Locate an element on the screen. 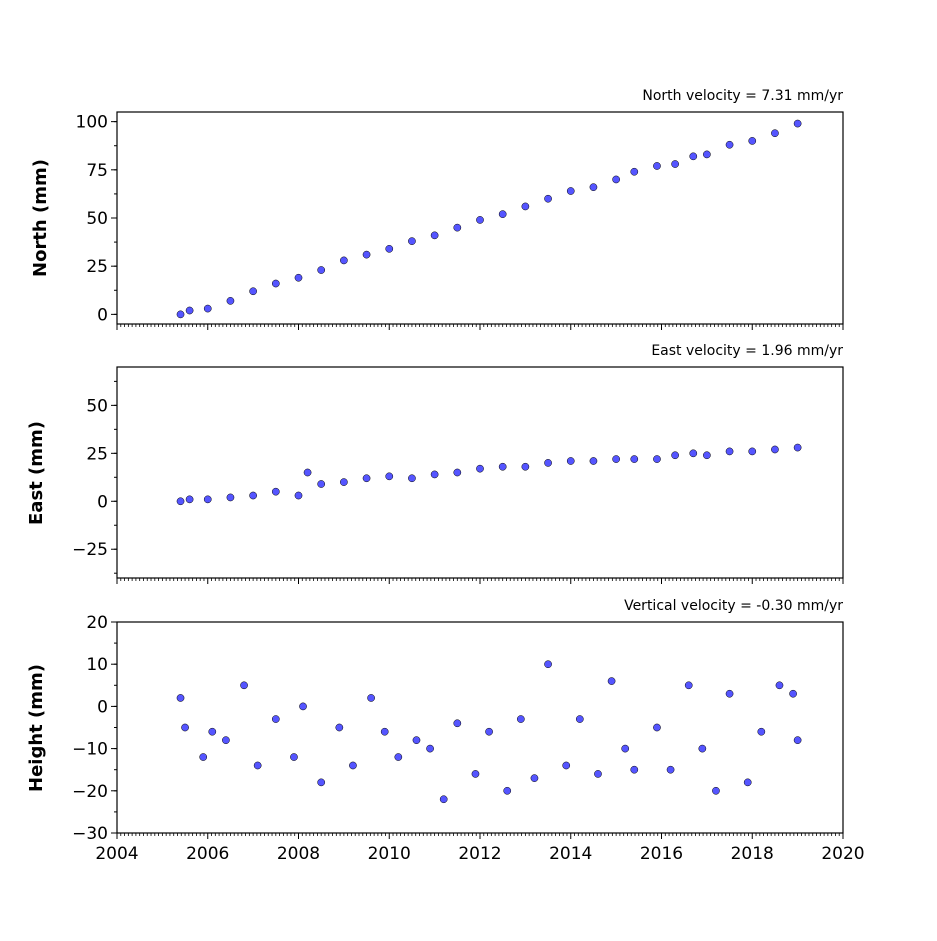 Image resolution: width=937 pixels, height=941 pixels. east-y-tick-label: 0 is located at coordinates (102, 502).